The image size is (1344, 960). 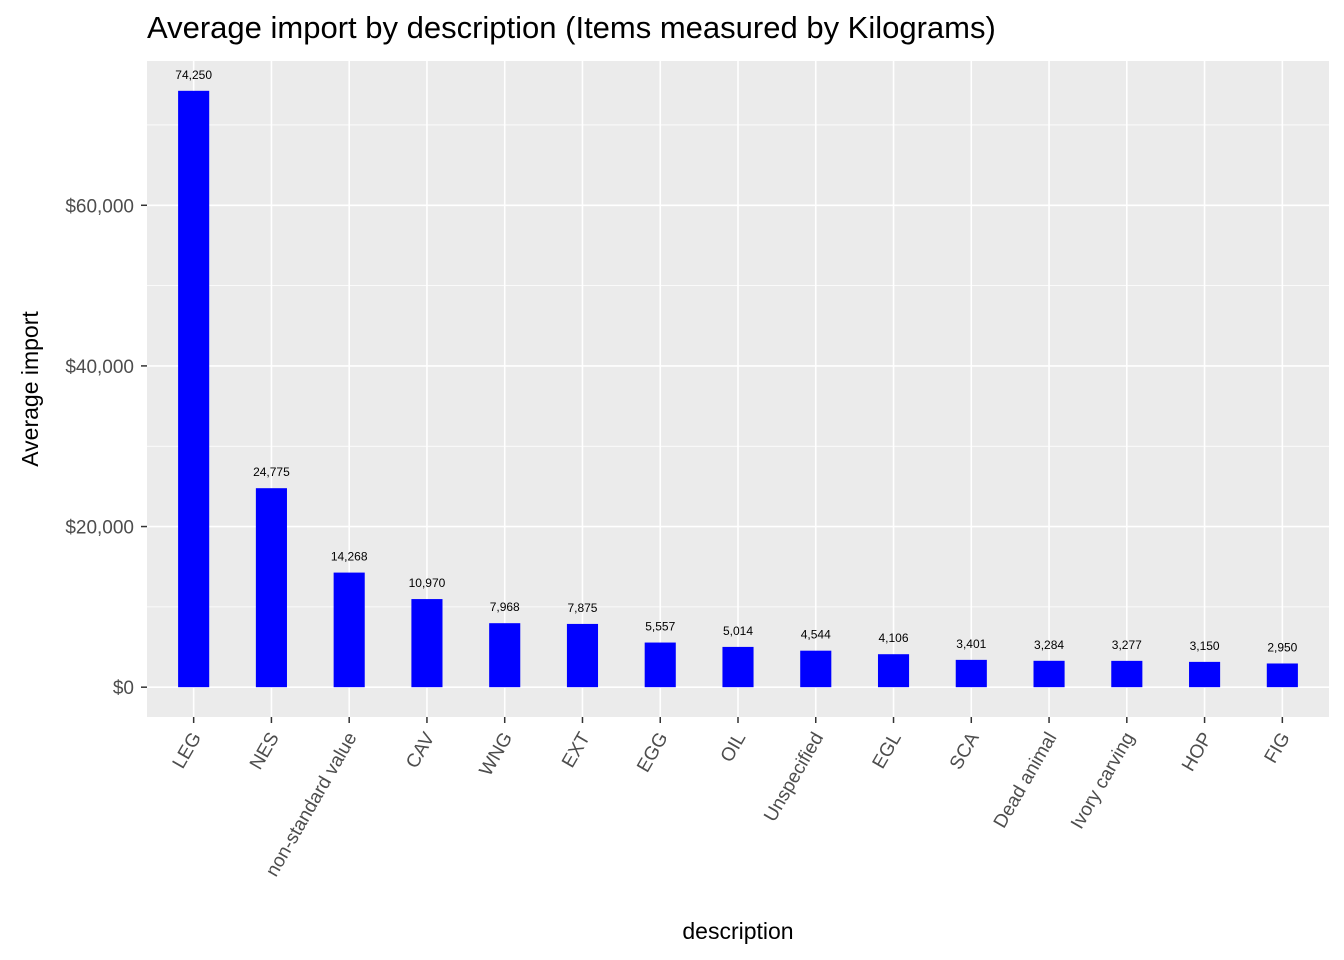 I want to click on bar-value-label: 10,970, so click(x=427, y=583).